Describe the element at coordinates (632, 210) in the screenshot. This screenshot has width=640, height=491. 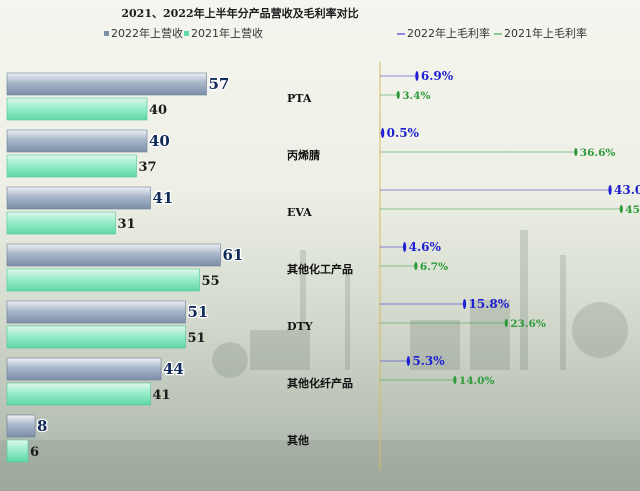
I see `margin-label-2021-eva: 45.1%` at that location.